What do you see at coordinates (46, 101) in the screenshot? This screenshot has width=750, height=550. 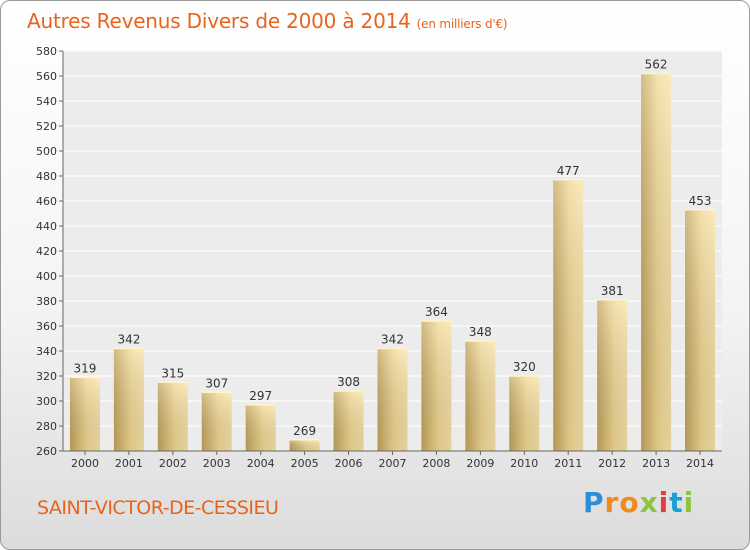 I see `y-tick-label: 540` at bounding box center [46, 101].